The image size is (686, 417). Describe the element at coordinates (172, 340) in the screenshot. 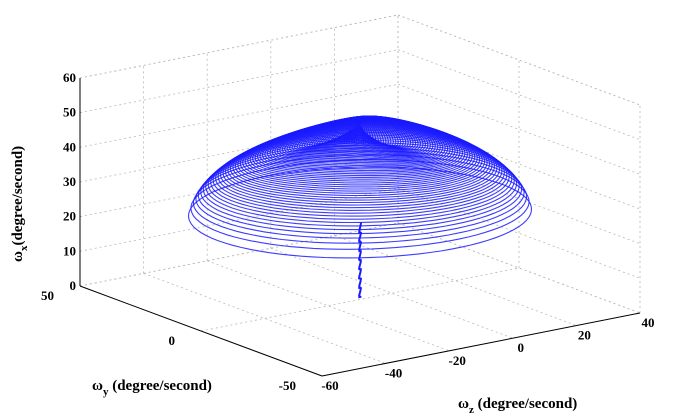

I see `y-tick-label: 0` at that location.